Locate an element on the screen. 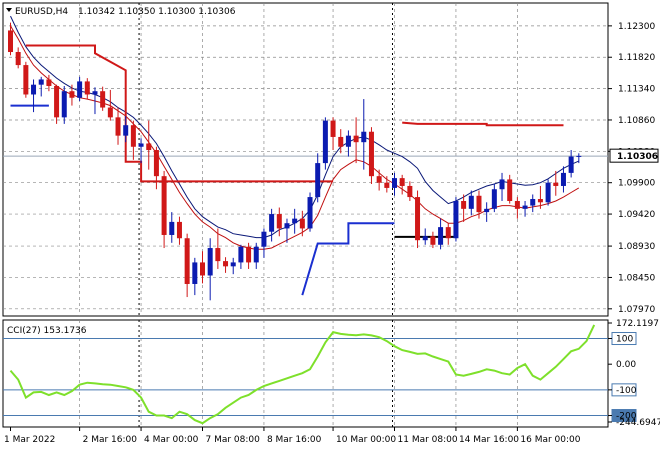  current-price-box is located at coordinates (634, 155).